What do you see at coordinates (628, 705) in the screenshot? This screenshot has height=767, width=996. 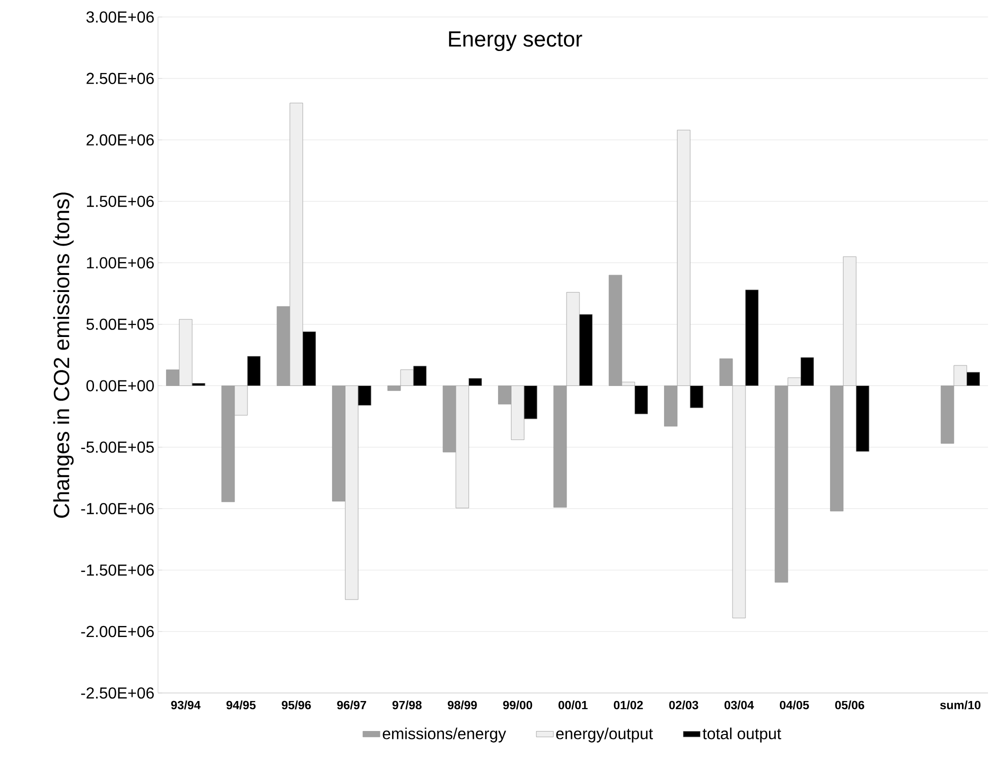 I see `x-tick-label: 01/02` at bounding box center [628, 705].